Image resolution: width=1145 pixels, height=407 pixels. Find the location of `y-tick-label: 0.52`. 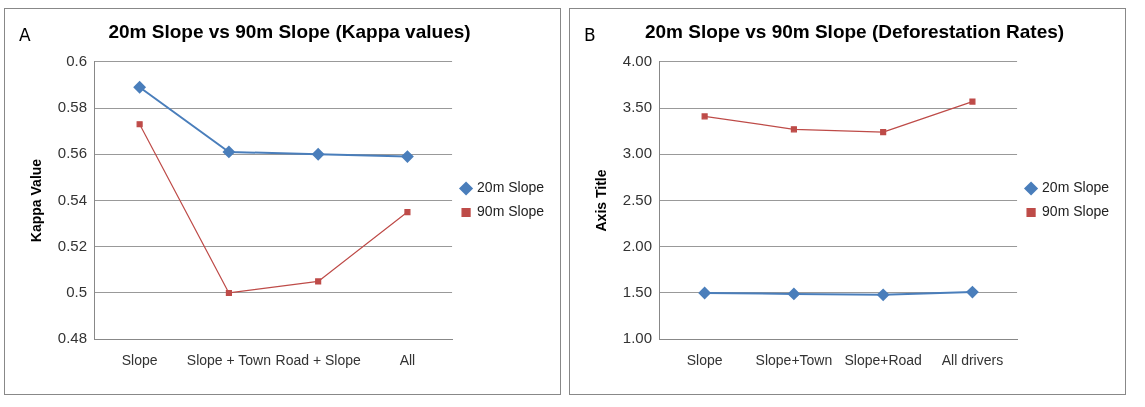

y-tick-label: 0.52 is located at coordinates (72, 245).